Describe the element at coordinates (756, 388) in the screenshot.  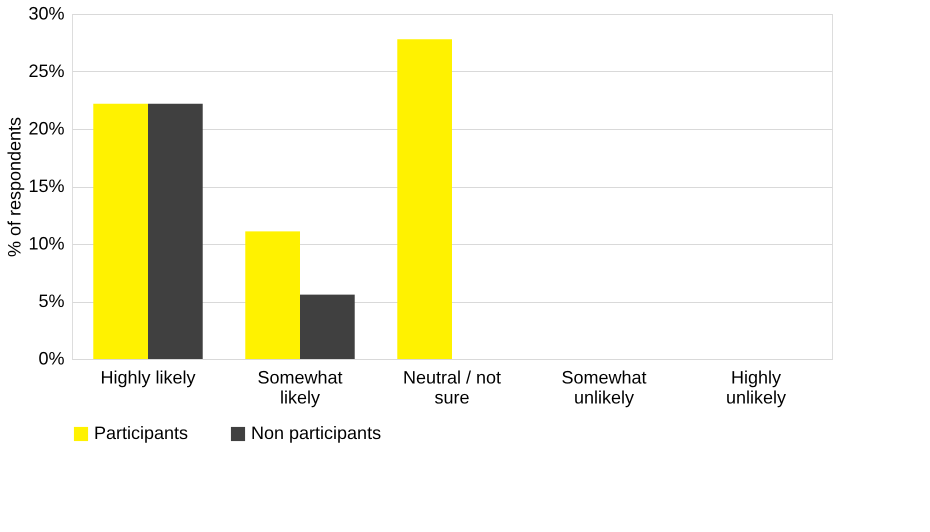
I see `x-tick-label: Highly unlikely` at that location.